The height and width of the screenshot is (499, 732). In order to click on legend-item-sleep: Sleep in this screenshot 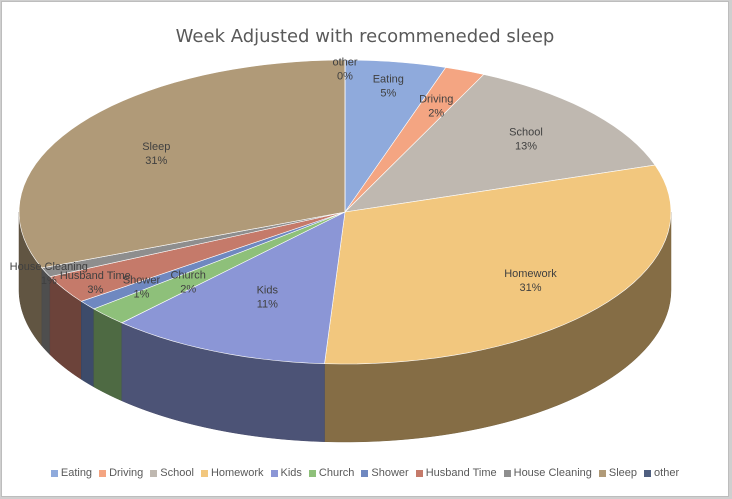, I will do `click(618, 473)`.